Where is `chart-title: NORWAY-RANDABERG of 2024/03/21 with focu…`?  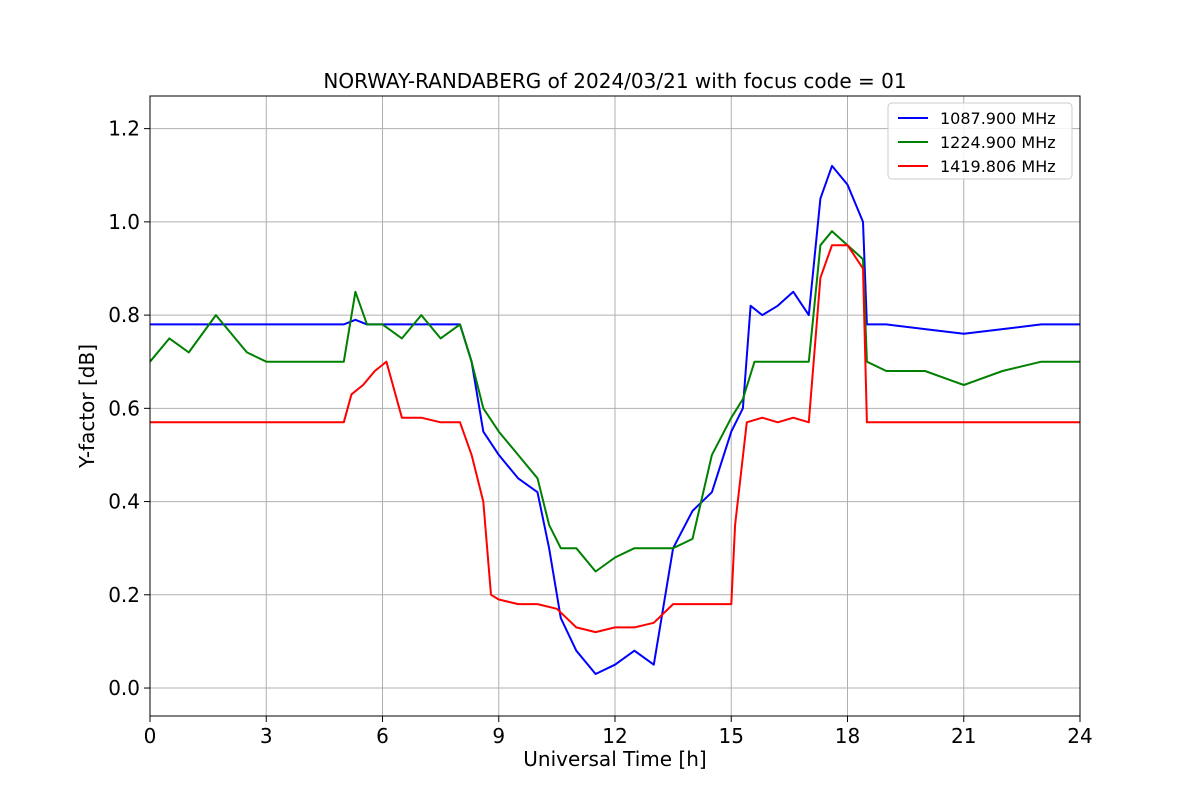 chart-title: NORWAY-RANDABERG of 2024/03/21 with focu… is located at coordinates (614, 81).